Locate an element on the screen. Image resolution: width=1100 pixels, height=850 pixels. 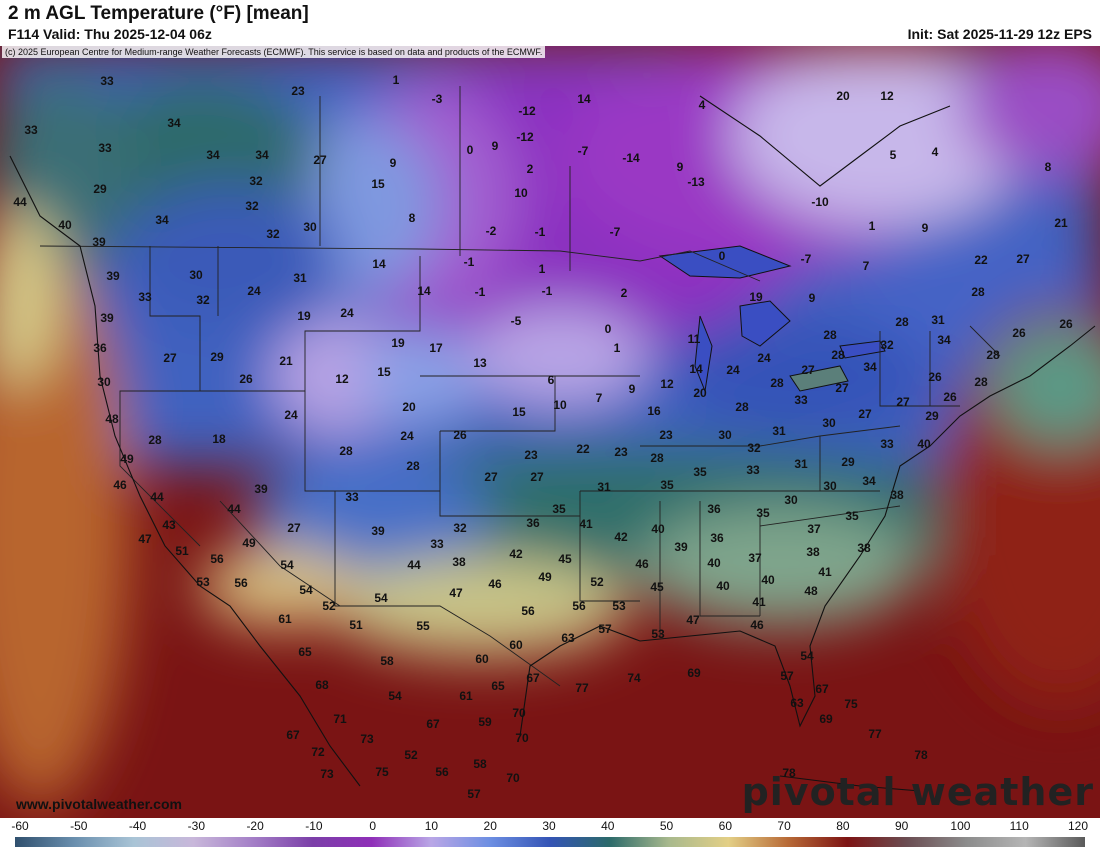
colorbar-tick: 100 is located at coordinates (960, 826).